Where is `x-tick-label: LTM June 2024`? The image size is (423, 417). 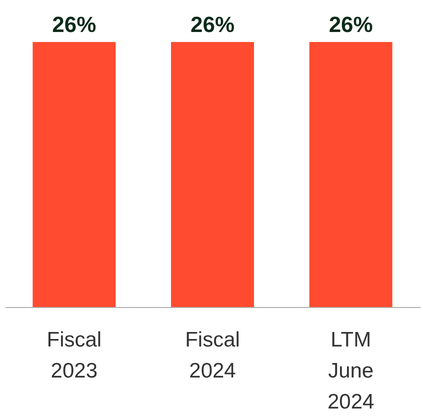 x-tick-label: LTM June 2024 is located at coordinates (351, 371).